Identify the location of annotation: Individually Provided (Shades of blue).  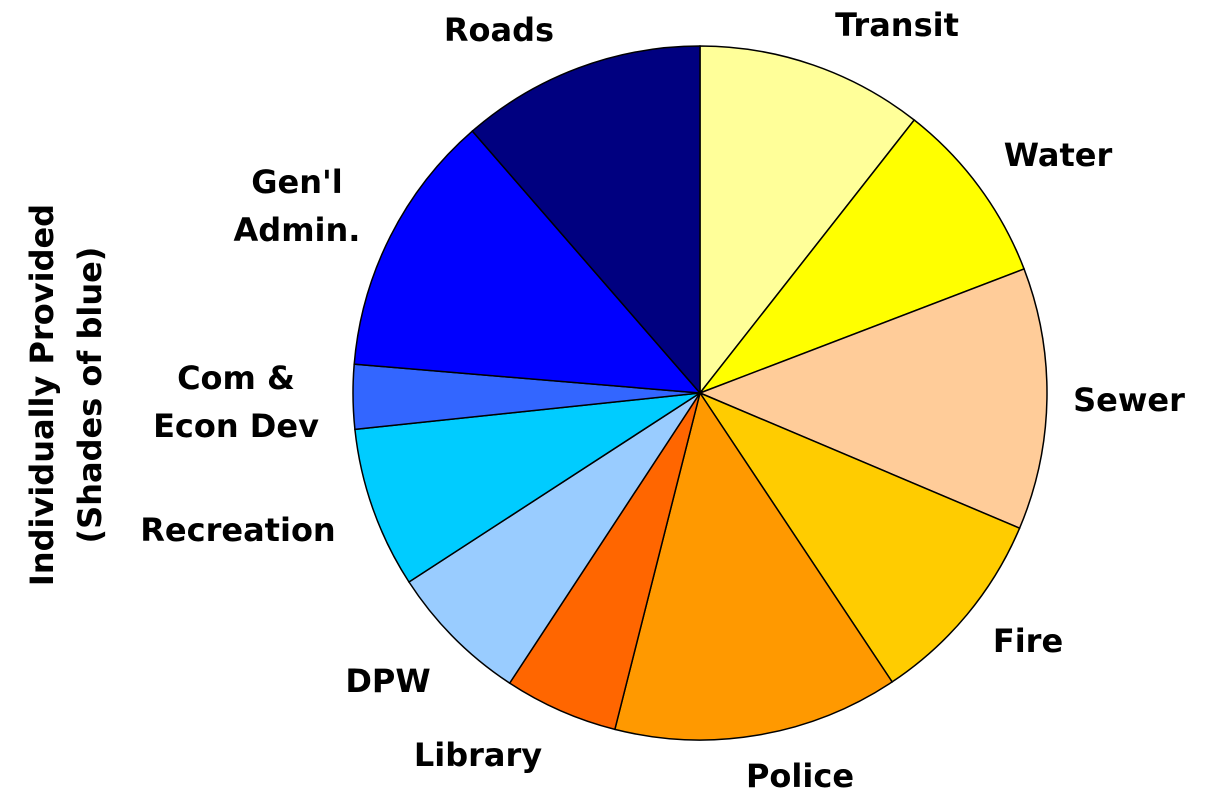
(66, 395).